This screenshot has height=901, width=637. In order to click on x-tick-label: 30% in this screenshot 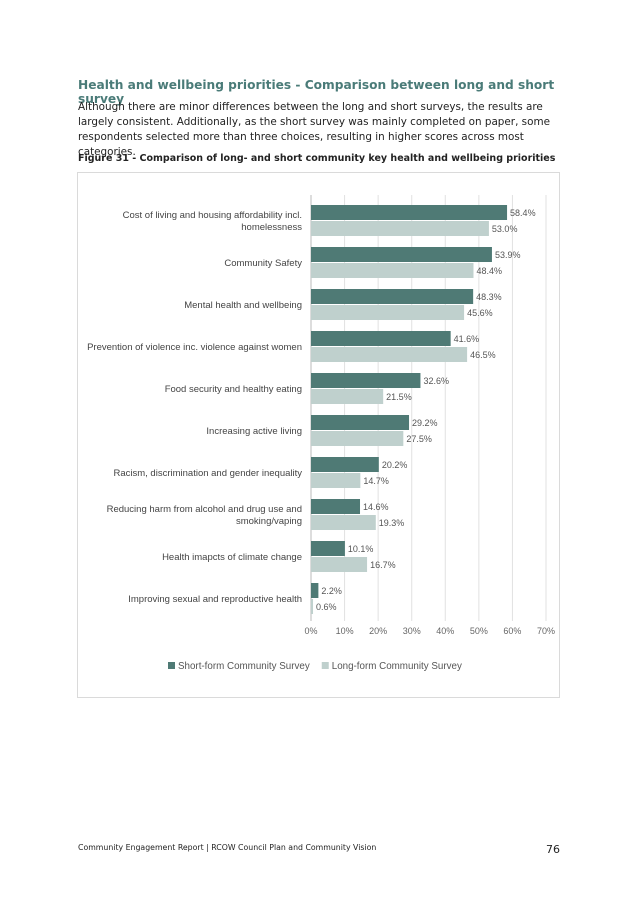, I will do `click(412, 631)`.